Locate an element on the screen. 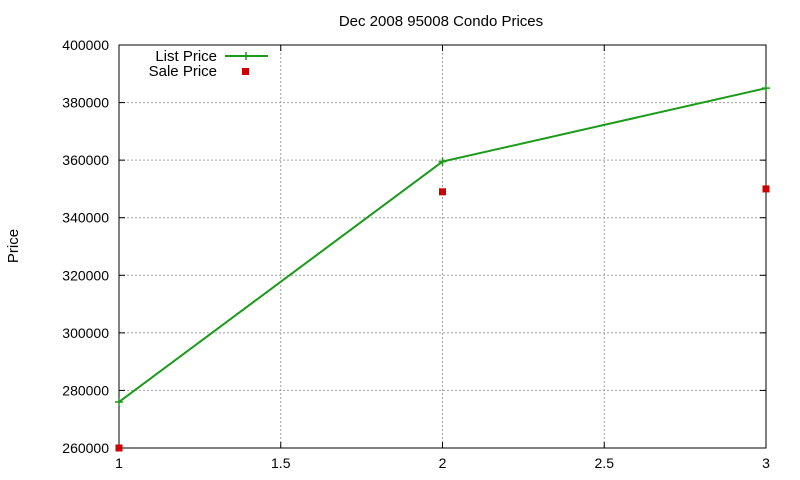  y-tick-label: 380000 is located at coordinates (85, 103).